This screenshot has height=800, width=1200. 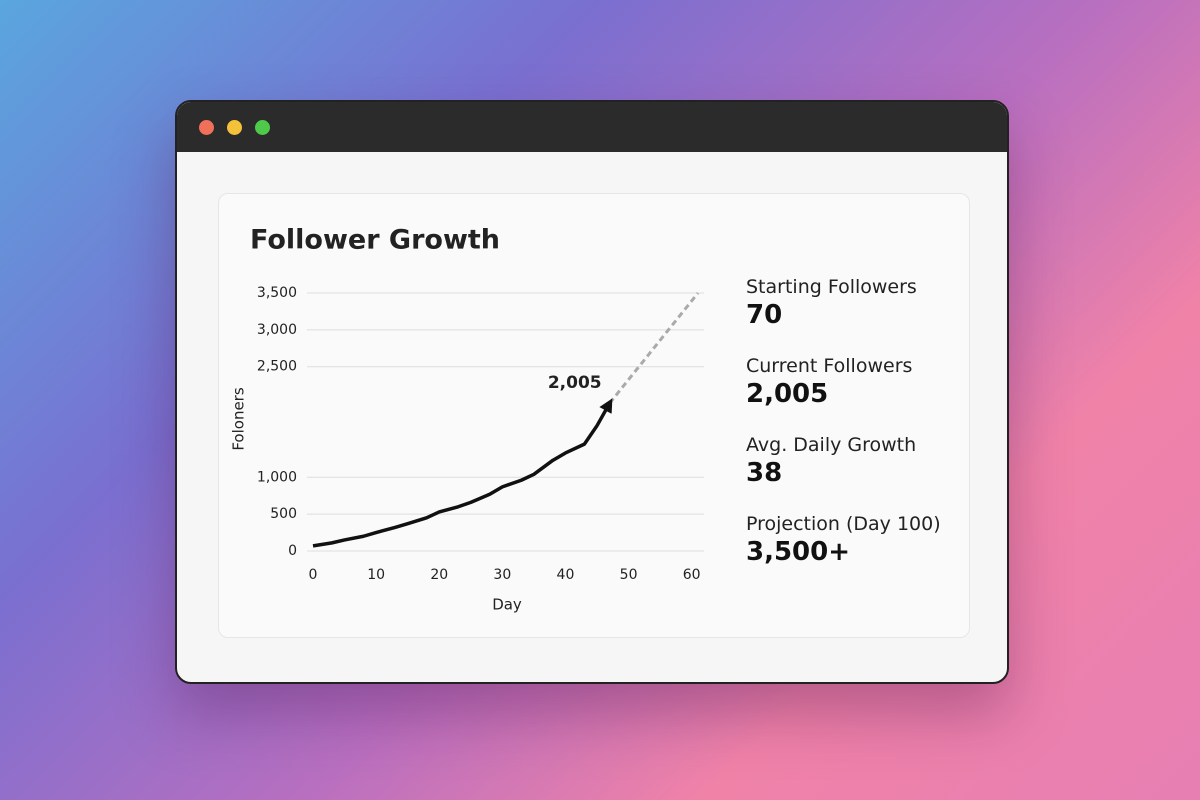 What do you see at coordinates (292, 551) in the screenshot?
I see `y-tick-label: 0` at bounding box center [292, 551].